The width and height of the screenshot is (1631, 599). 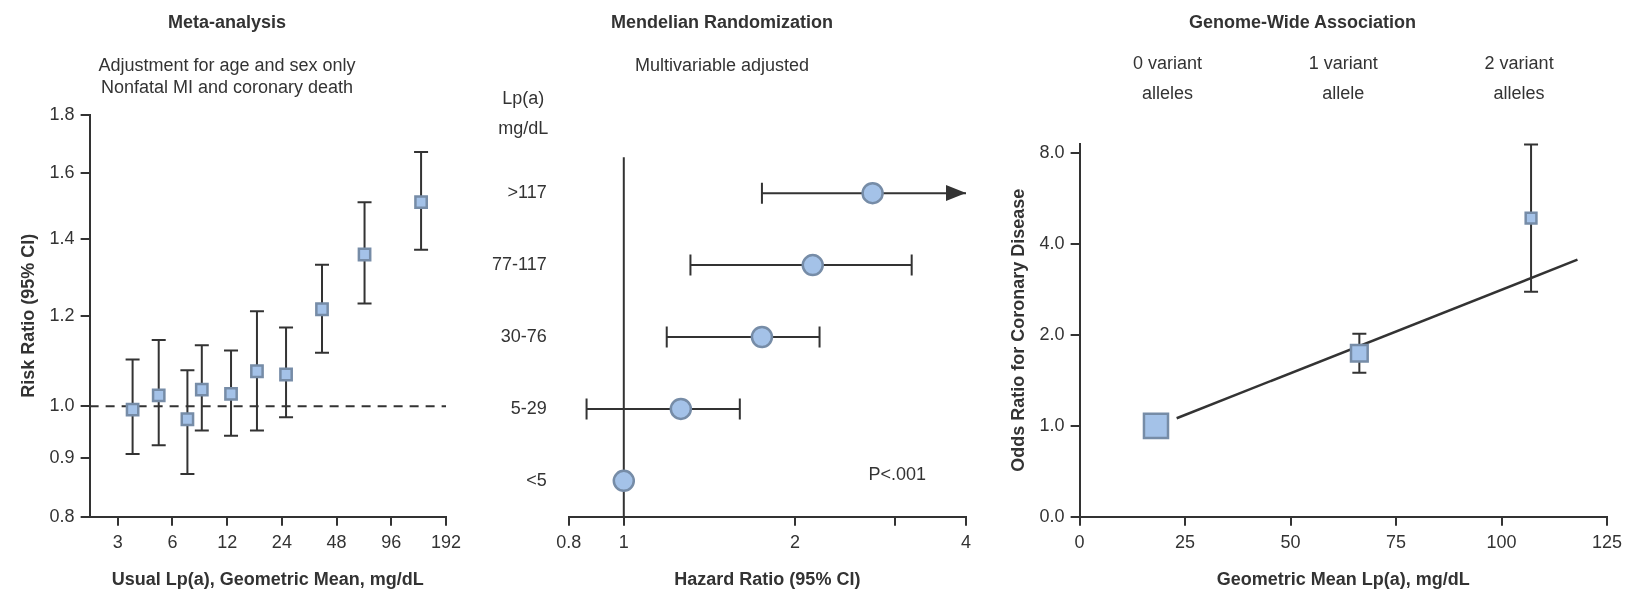 I want to click on text: 1 variant allele, so click(x=1343, y=77).